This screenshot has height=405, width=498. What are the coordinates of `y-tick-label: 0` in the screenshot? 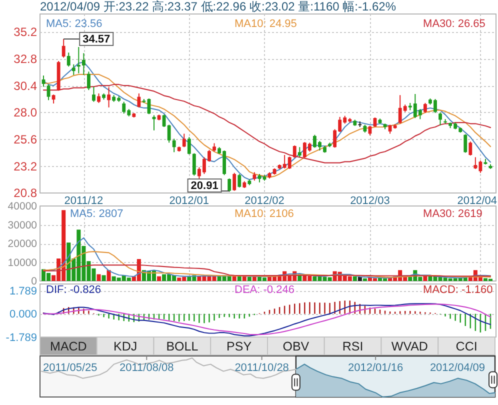 It's located at (34, 282).